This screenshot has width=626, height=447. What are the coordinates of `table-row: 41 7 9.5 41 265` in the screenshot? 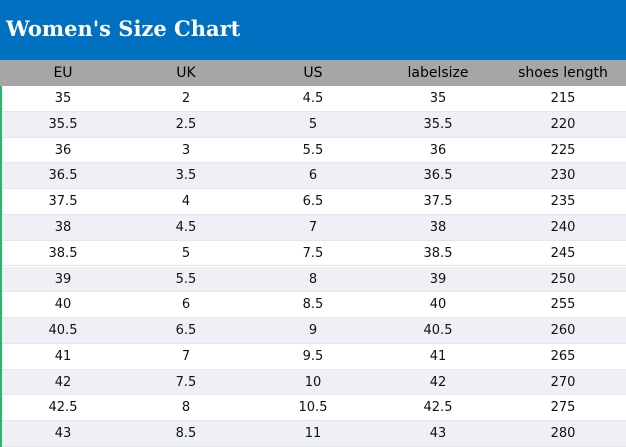 It's located at (313, 357).